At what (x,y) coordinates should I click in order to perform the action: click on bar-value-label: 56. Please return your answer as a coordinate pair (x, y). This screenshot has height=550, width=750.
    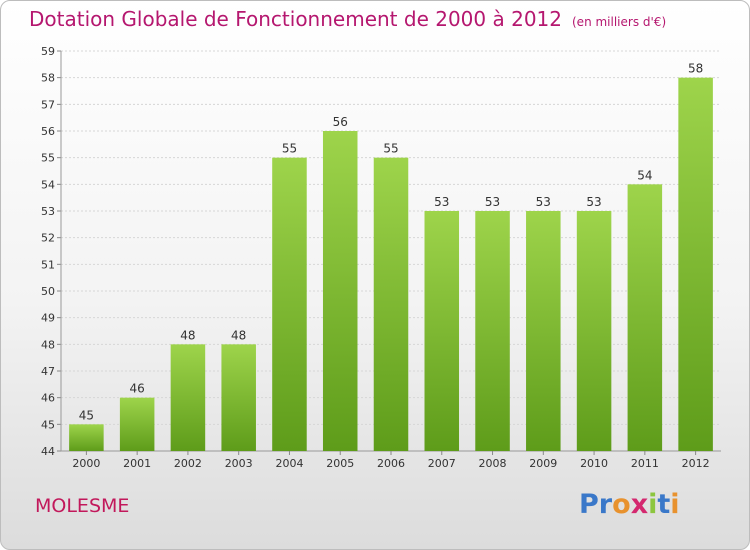
    Looking at the image, I should click on (340, 122).